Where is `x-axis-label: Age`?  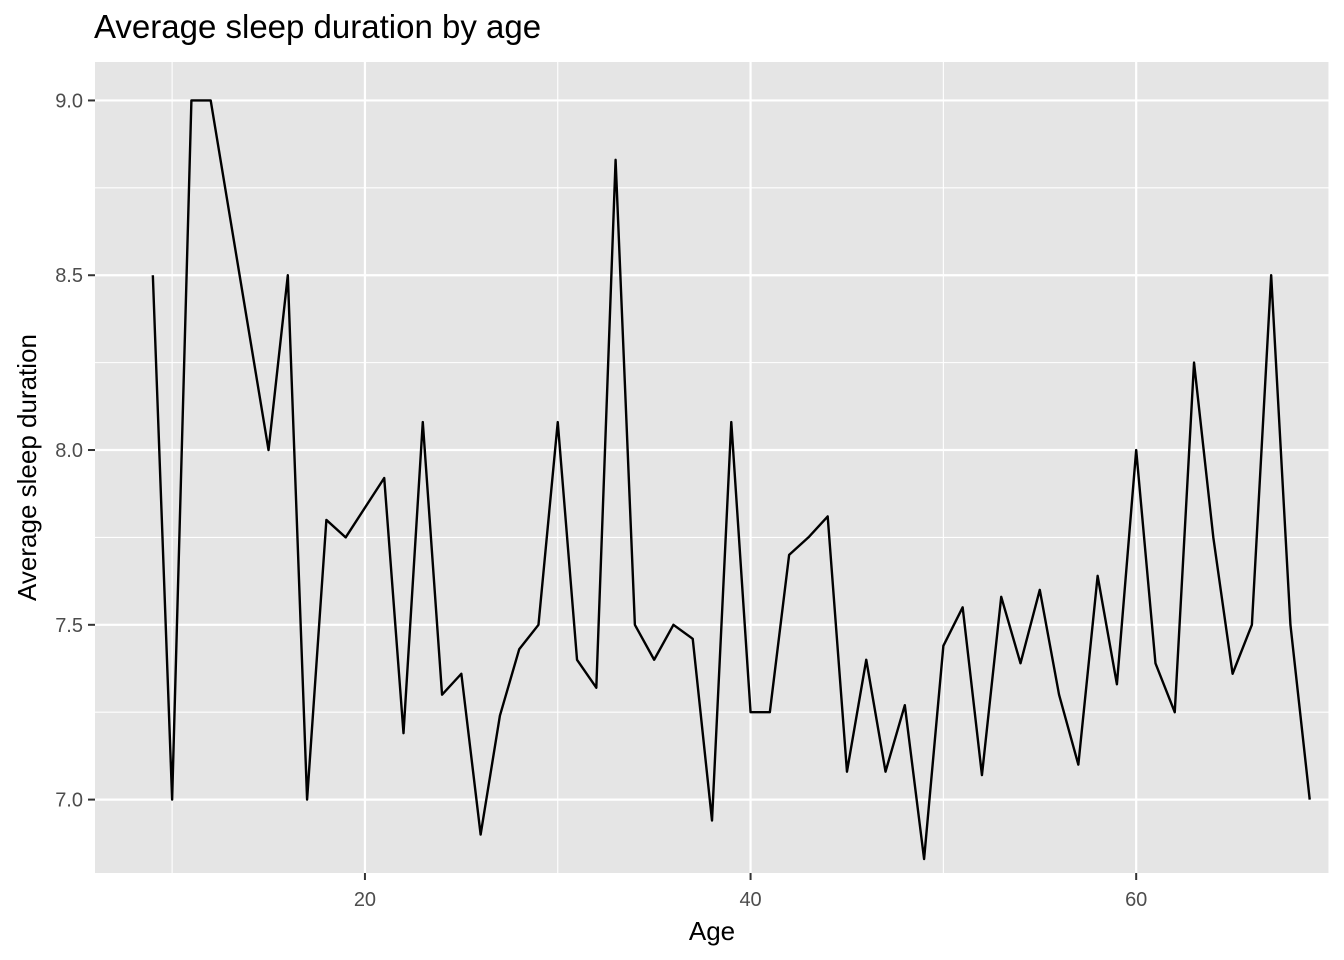
x-axis-label: Age is located at coordinates (712, 931).